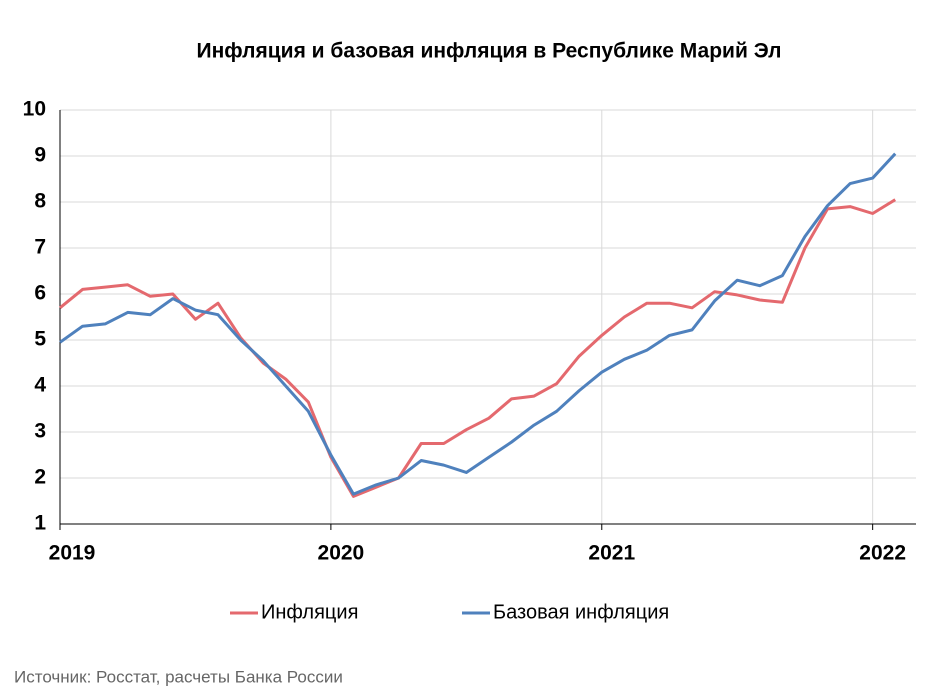  What do you see at coordinates (40, 201) in the screenshot?
I see `y-tick-label: 8` at bounding box center [40, 201].